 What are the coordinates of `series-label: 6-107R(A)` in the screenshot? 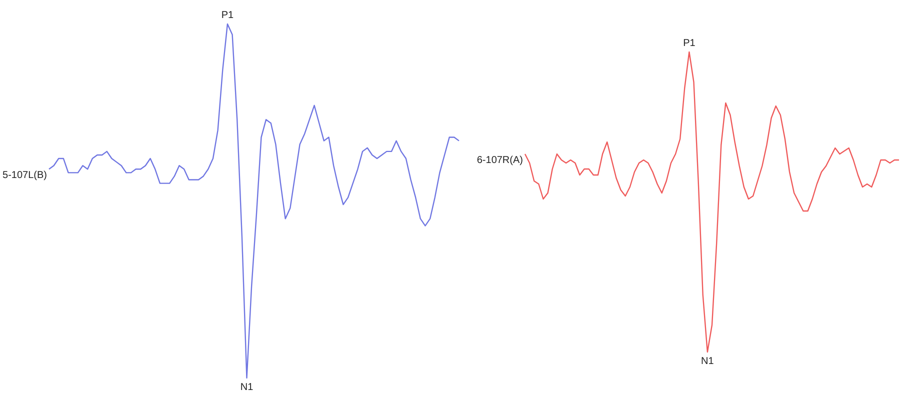 It's located at (499, 160).